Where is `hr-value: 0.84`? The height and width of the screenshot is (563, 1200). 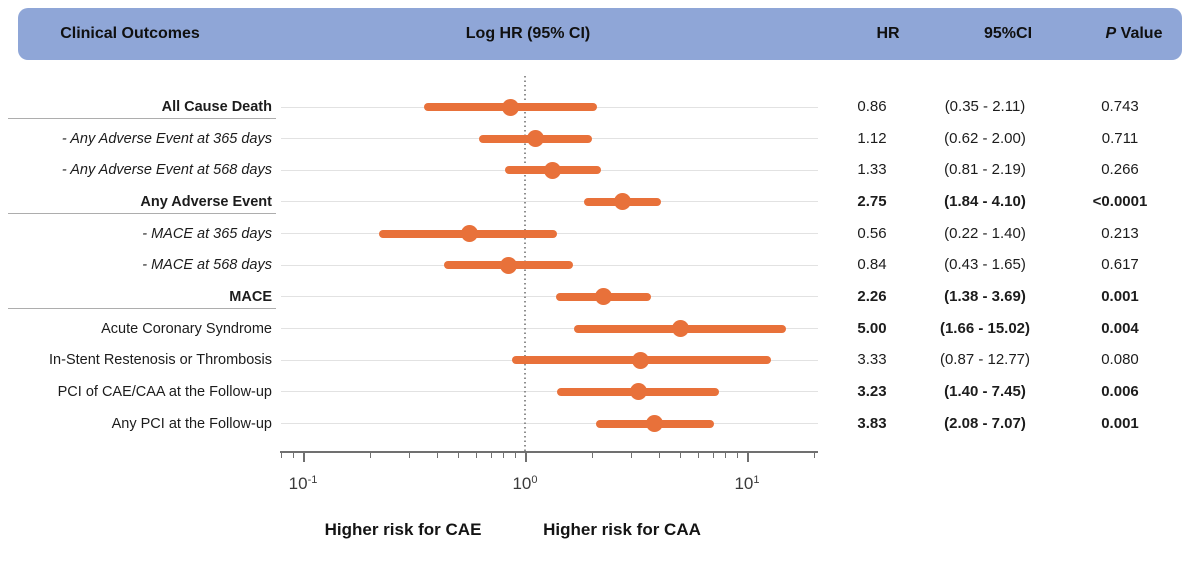 hr-value: 0.84 is located at coordinates (872, 265).